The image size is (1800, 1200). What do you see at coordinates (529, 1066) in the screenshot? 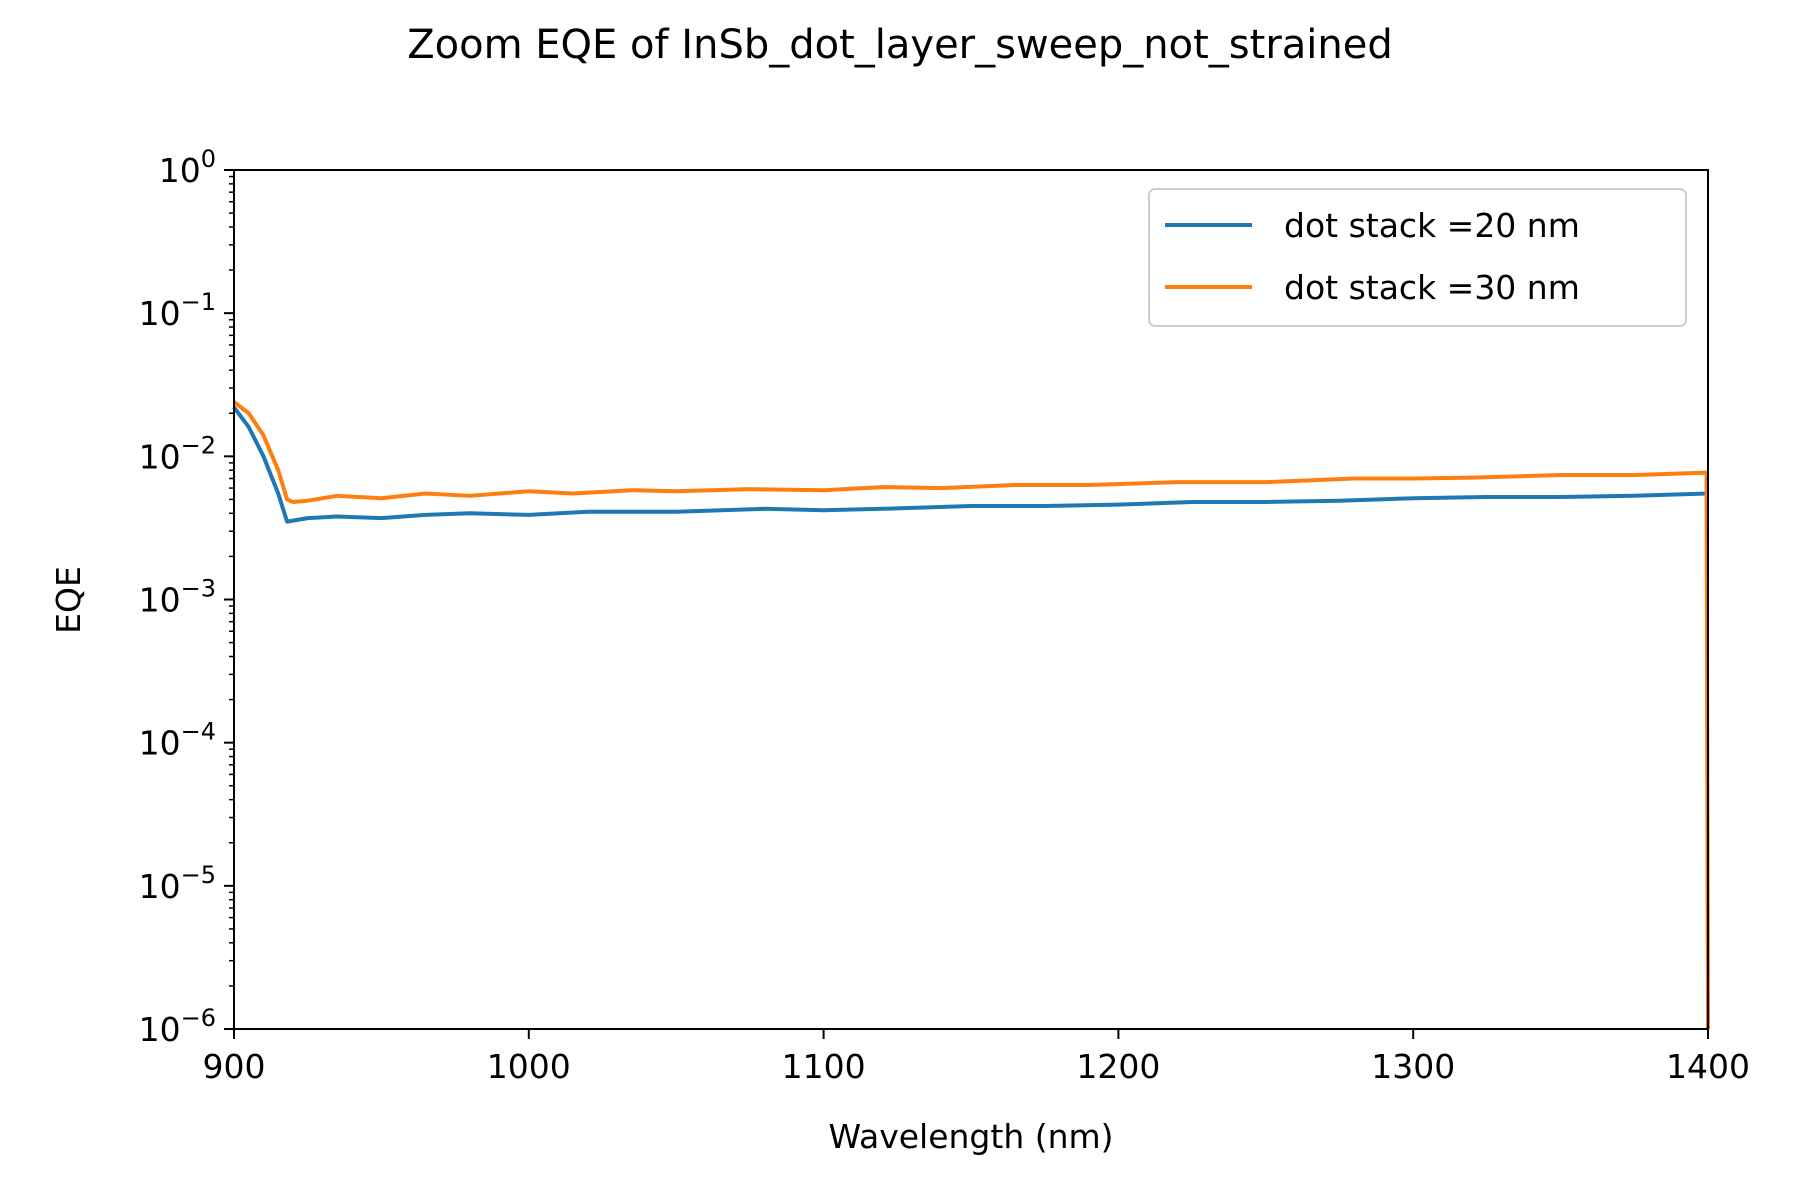
I see `x-tick-label: 1000` at bounding box center [529, 1066].